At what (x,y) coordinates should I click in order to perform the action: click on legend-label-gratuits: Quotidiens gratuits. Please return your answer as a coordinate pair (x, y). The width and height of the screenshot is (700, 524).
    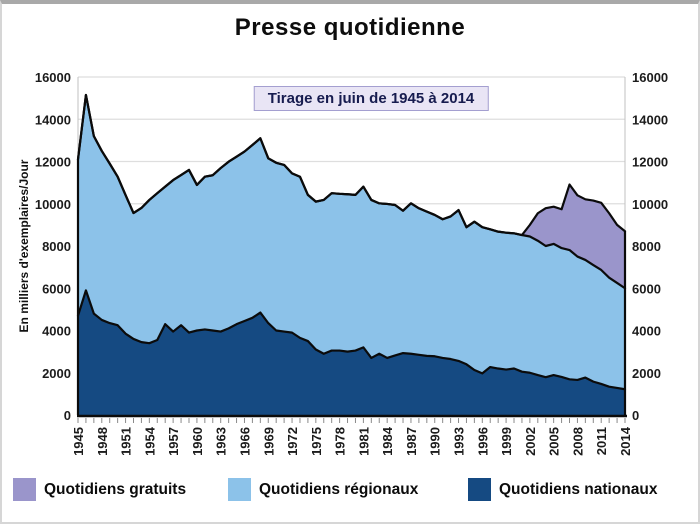
    Looking at the image, I should click on (115, 489).